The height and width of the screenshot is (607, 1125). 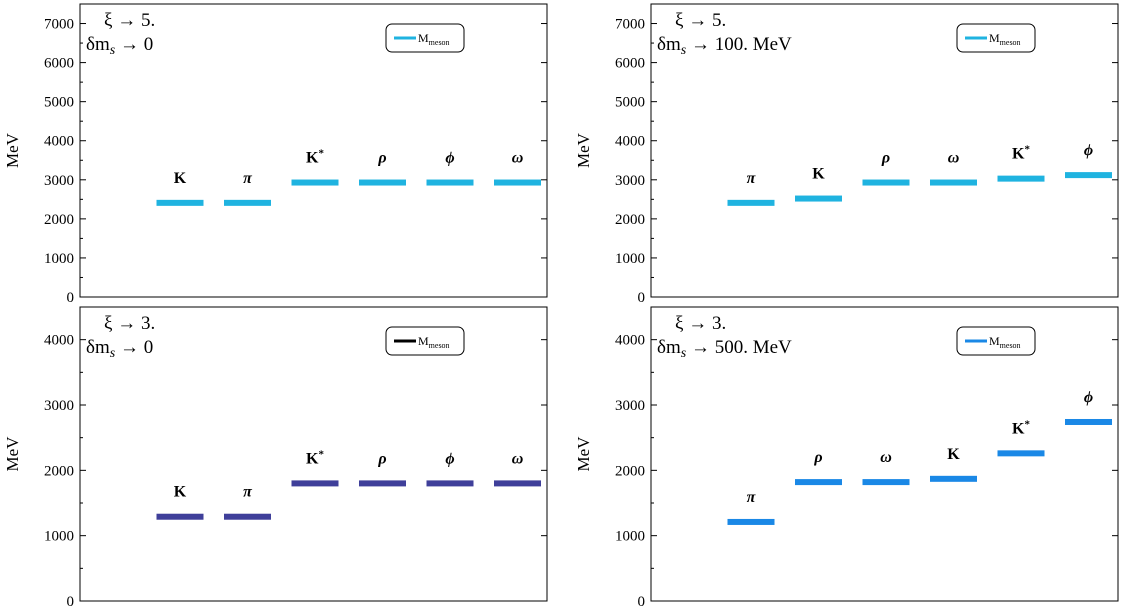 I want to click on y-tick-label: 7000, so click(x=59, y=25).